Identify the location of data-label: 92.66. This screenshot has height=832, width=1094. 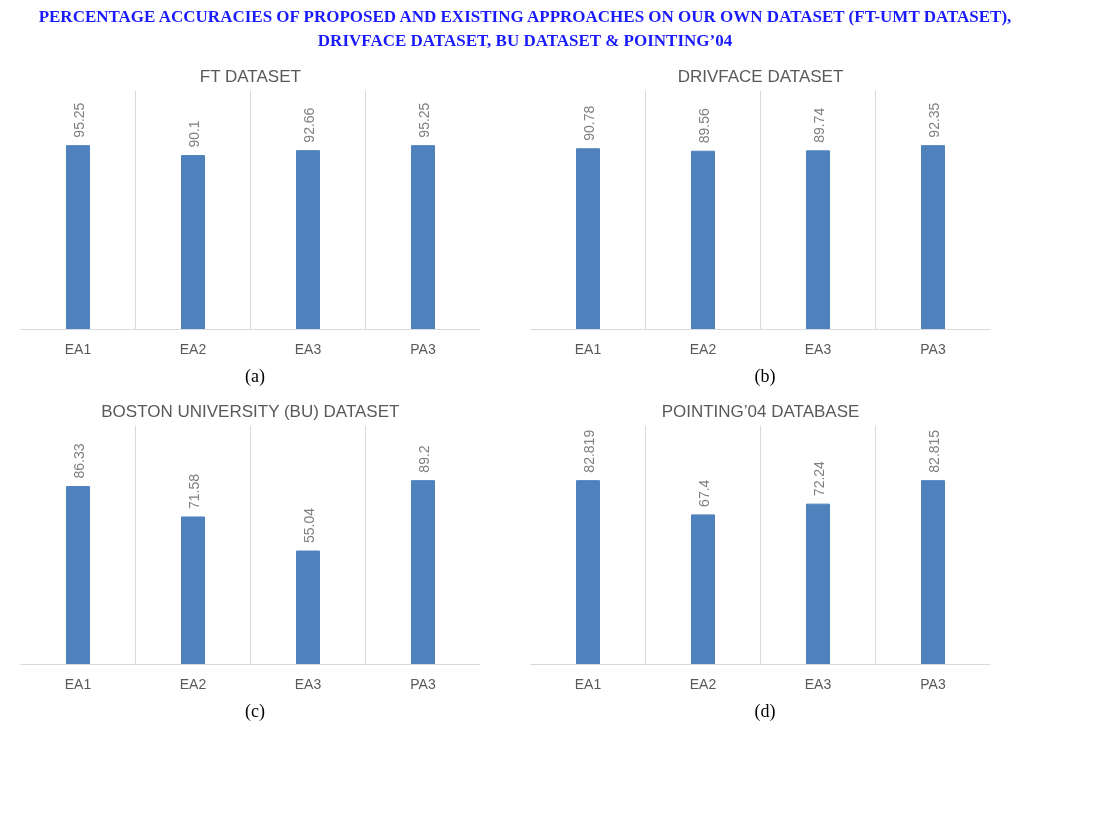
(309, 124).